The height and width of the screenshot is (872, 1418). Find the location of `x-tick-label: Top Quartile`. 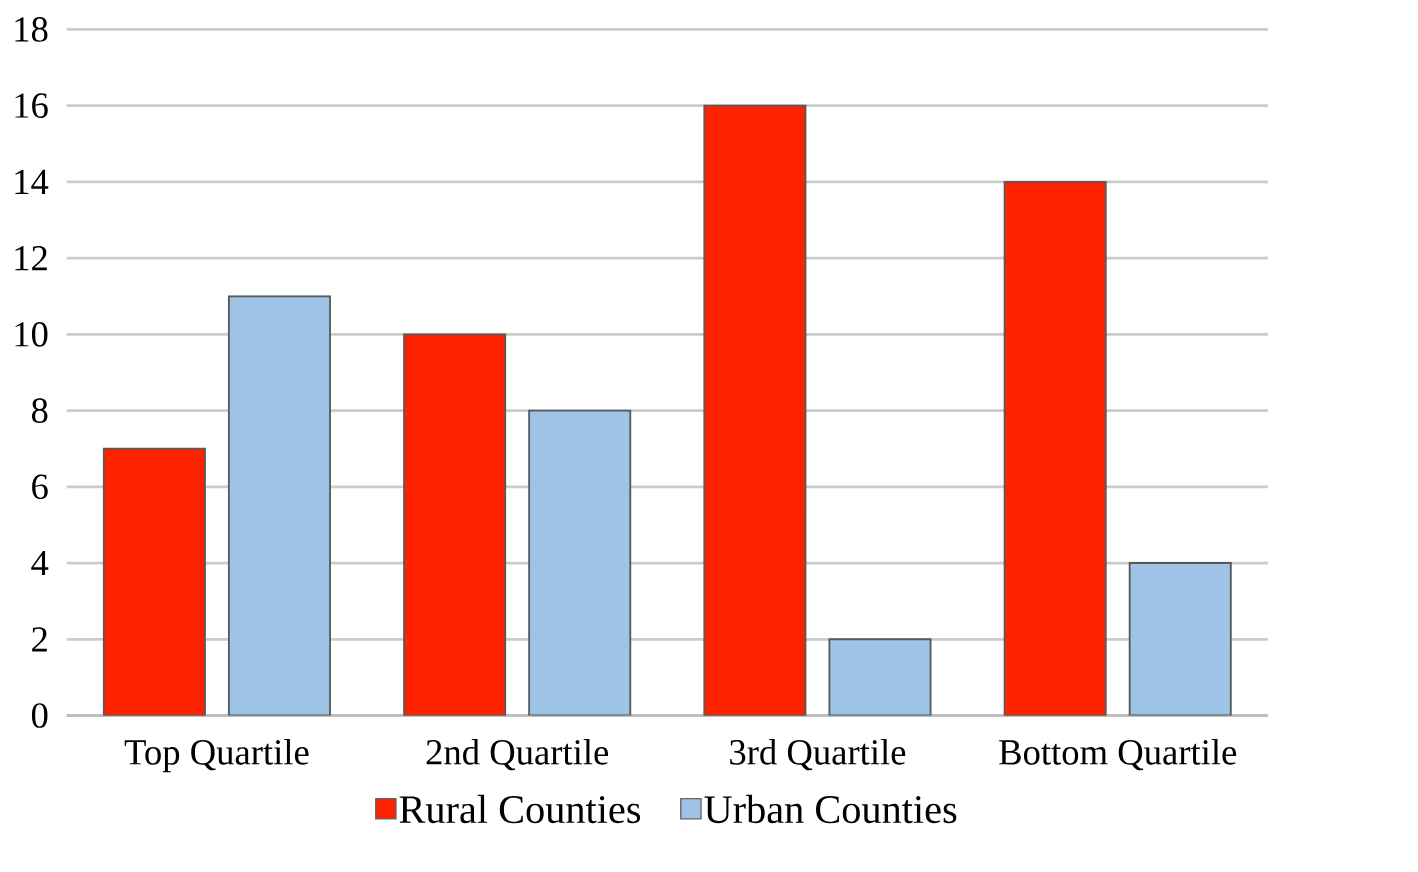

x-tick-label: Top Quartile is located at coordinates (216, 756).